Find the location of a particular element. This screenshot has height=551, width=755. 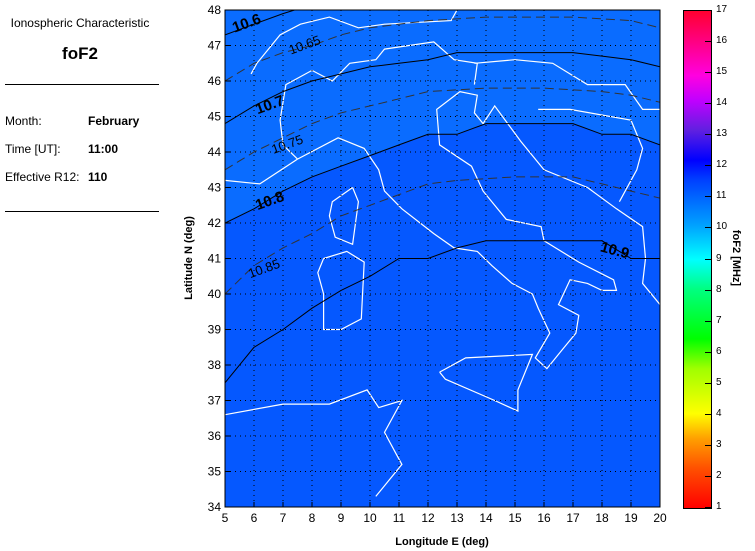

colorbar-tick-label: 10 is located at coordinates (722, 227).